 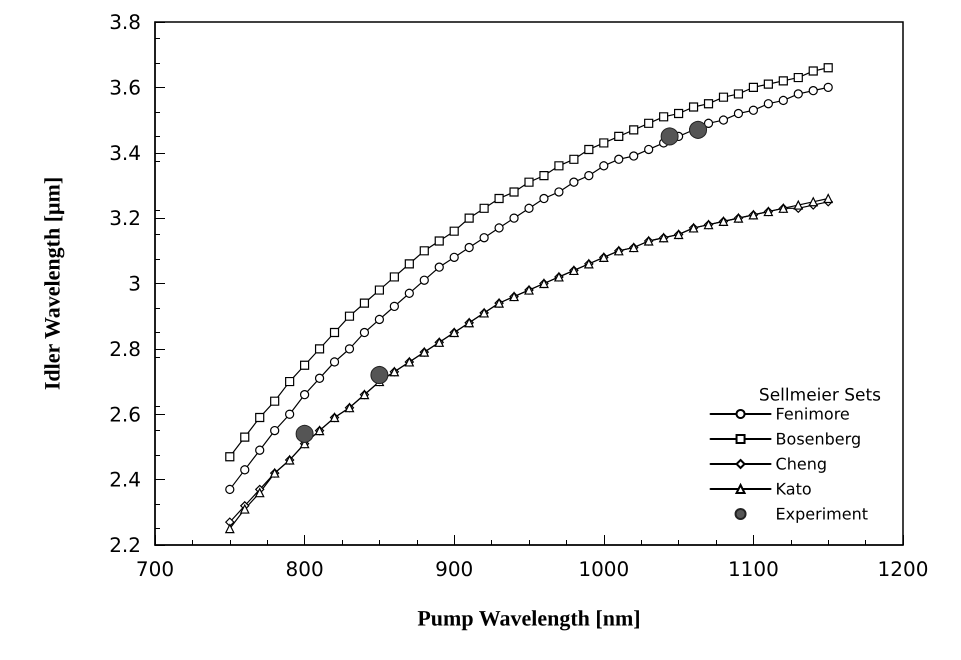 What do you see at coordinates (903, 569) in the screenshot?
I see `x-tick-label: 1200` at bounding box center [903, 569].